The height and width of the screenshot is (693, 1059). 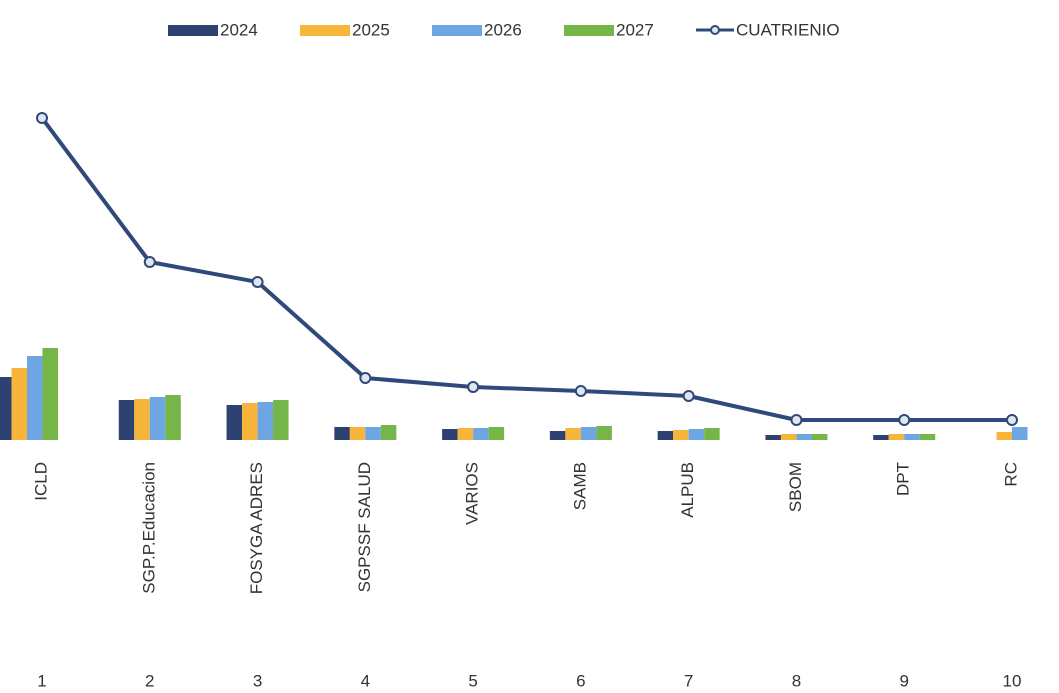 What do you see at coordinates (579, 486) in the screenshot?
I see `category-label: SAMB` at bounding box center [579, 486].